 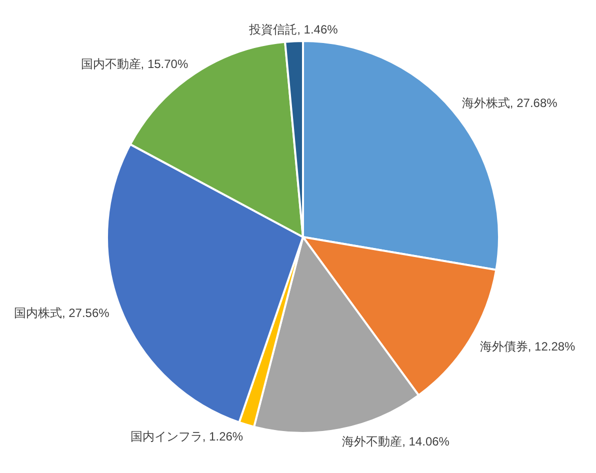 I want to click on slice-label: 投資信託, 1.46%, so click(x=293, y=29).